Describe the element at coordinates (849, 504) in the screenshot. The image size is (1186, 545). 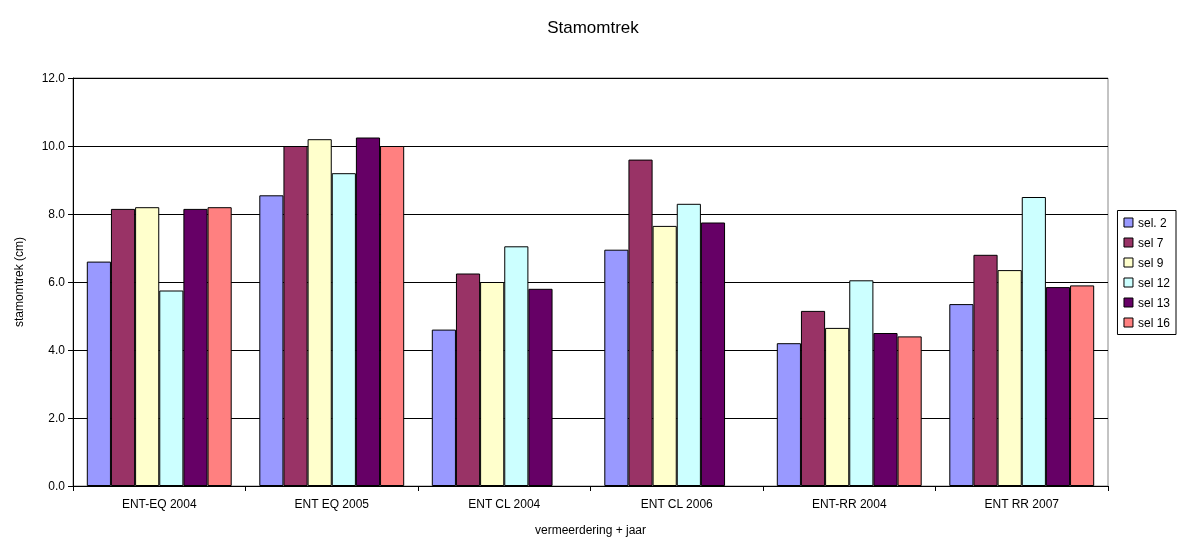
I see `x-tick-label: ENT-RR 2004` at that location.